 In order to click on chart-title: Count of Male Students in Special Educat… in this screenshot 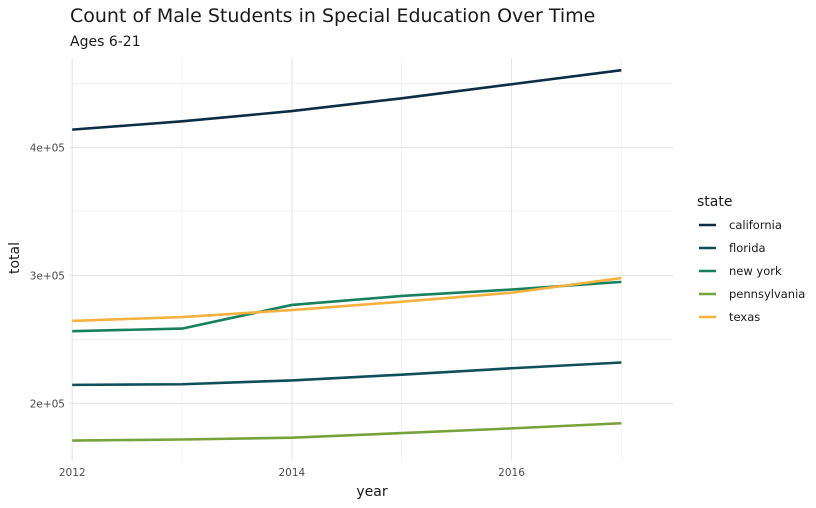, I will do `click(332, 16)`.